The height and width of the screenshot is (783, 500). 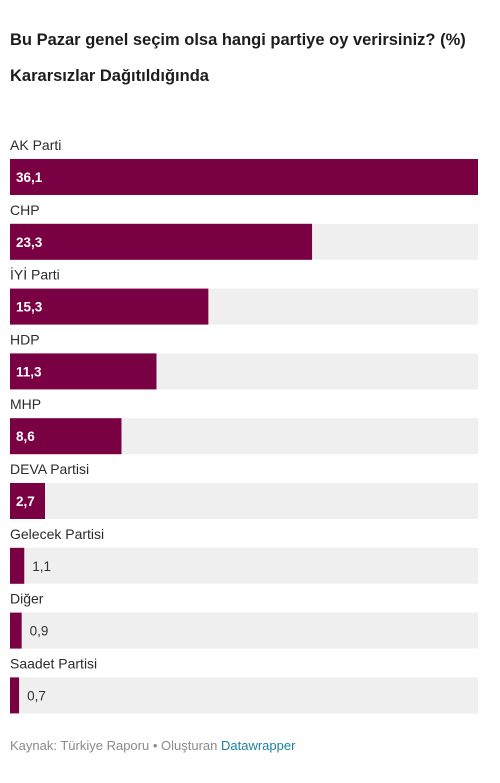 What do you see at coordinates (109, 76) in the screenshot?
I see `chart-subtitle: Kararsızlar Dağıtıldığında` at bounding box center [109, 76].